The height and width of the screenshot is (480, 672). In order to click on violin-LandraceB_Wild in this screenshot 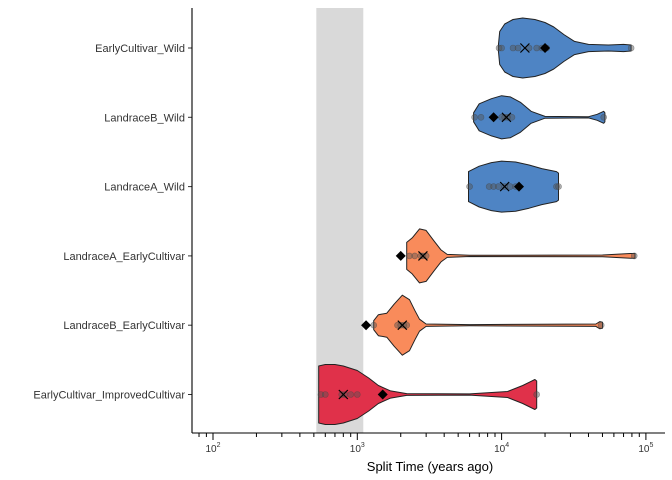, I will do `click(539, 117)`.